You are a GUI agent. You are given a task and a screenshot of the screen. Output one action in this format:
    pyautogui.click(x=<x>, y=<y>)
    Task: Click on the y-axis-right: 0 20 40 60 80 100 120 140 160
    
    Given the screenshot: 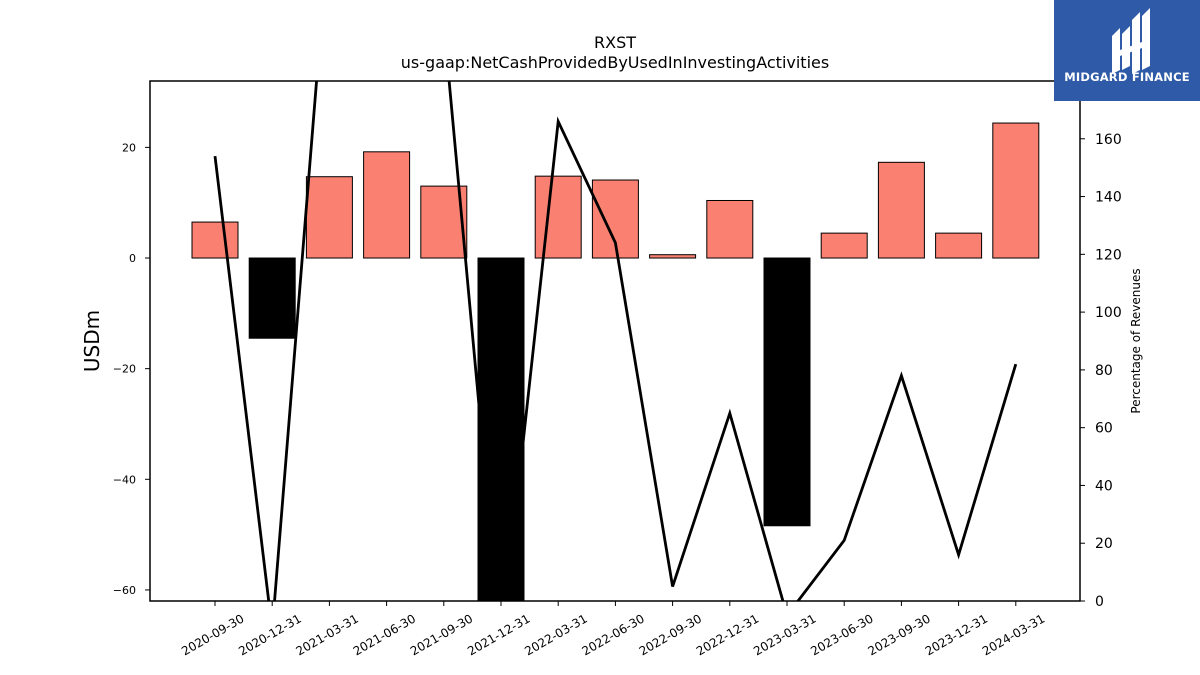 What is the action you would take?
    pyautogui.click(x=1101, y=371)
    